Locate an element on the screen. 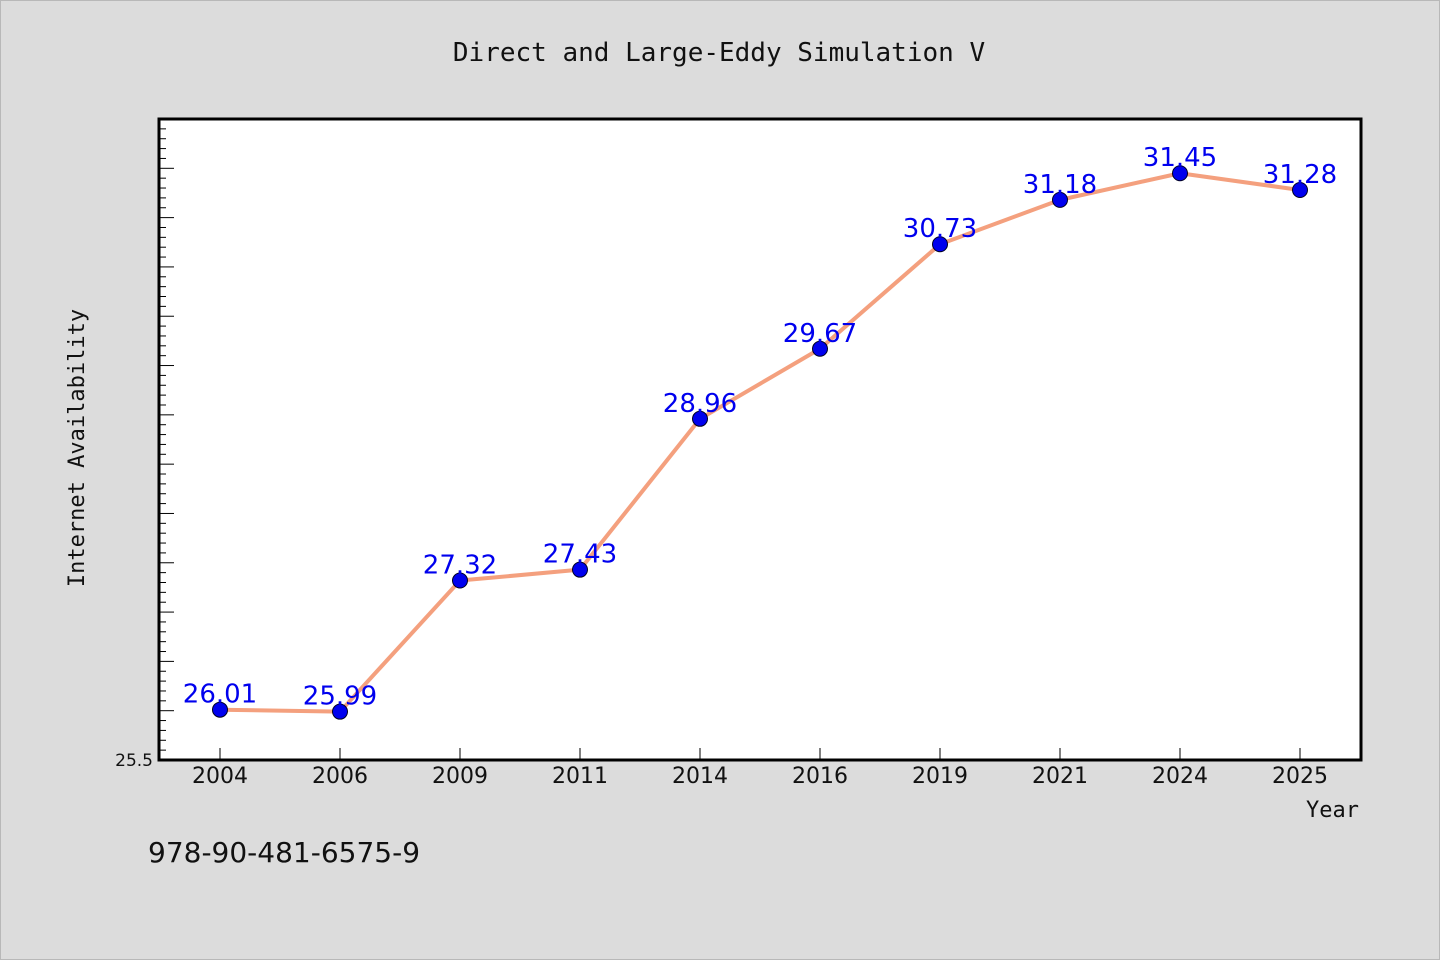 The width and height of the screenshot is (1440, 960). chart-title: Direct and Large-Eddy Simulation V is located at coordinates (719, 53).